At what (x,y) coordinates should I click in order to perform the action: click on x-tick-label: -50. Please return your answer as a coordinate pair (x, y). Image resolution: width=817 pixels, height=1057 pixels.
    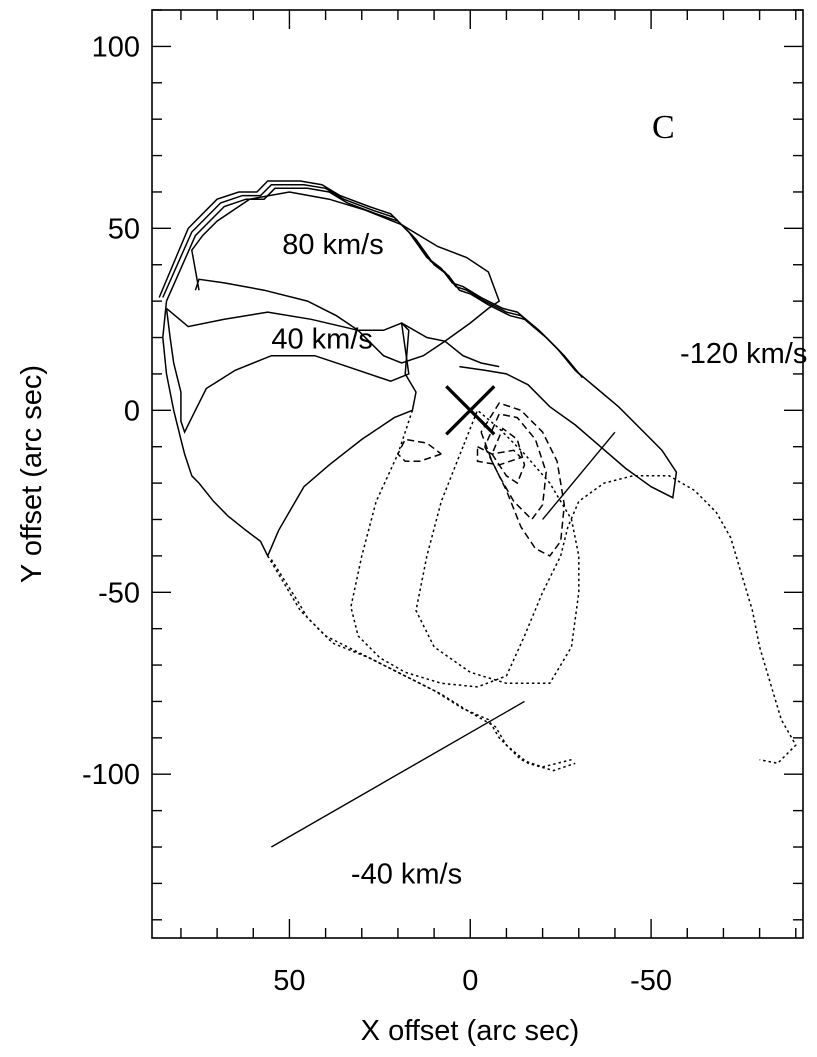
    Looking at the image, I should click on (651, 981).